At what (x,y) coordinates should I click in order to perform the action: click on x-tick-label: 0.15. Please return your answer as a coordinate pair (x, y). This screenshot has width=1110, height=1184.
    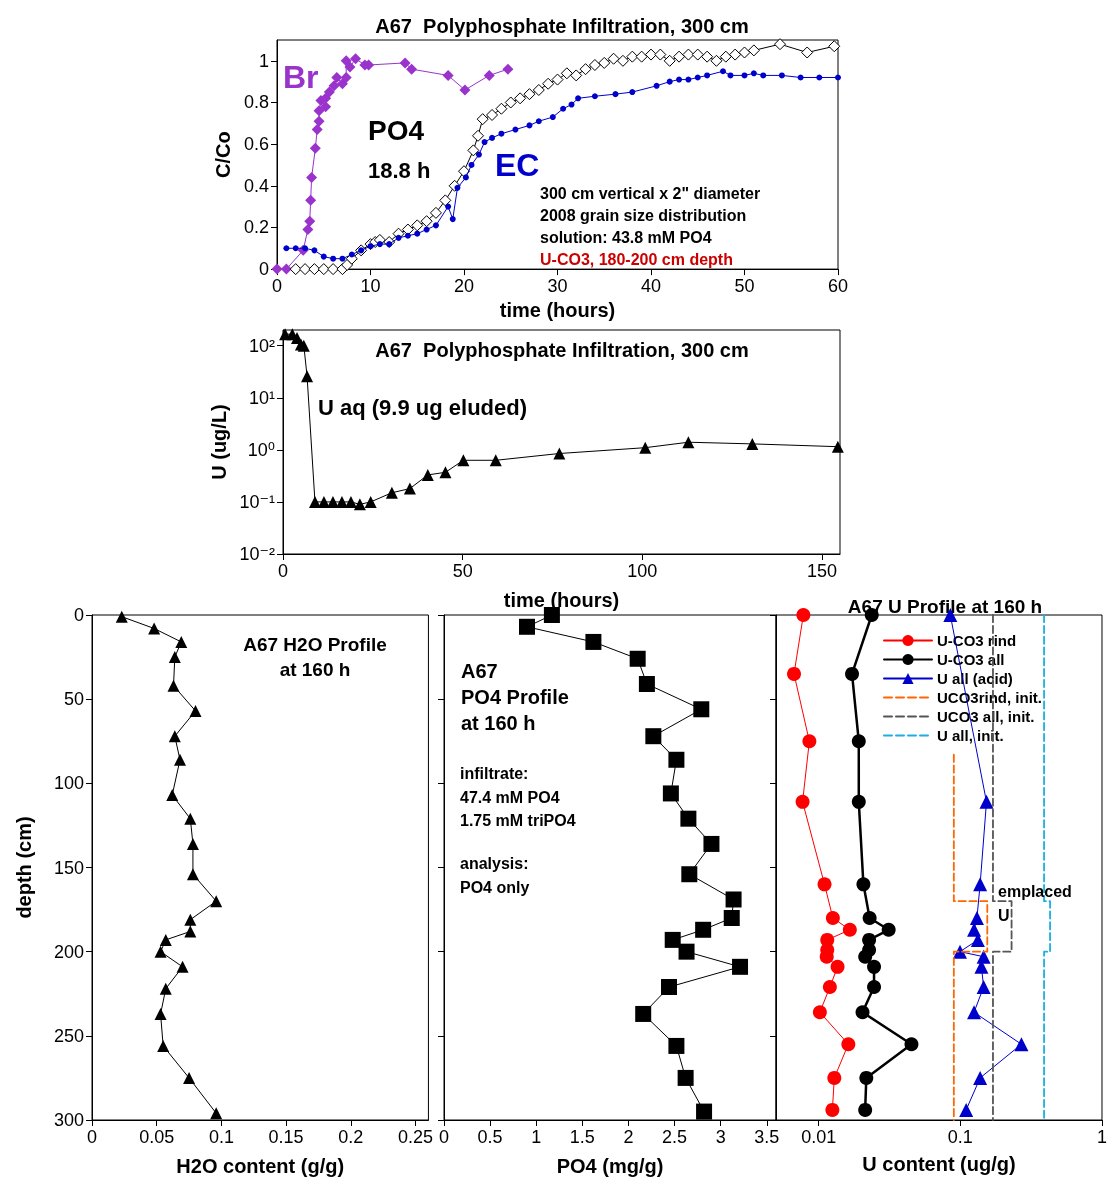
    Looking at the image, I should click on (286, 1137).